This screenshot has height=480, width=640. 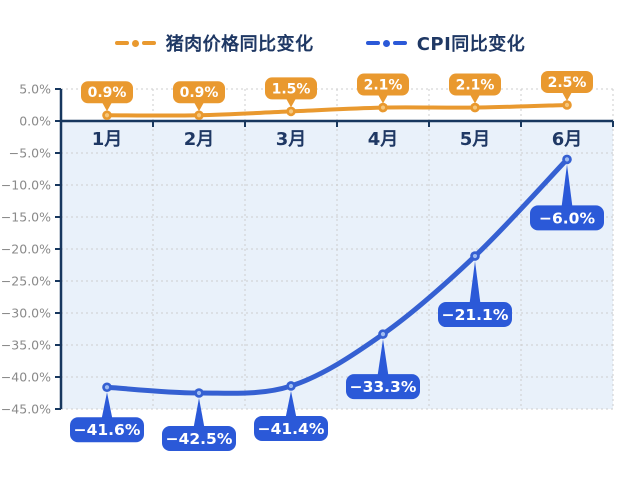 What do you see at coordinates (26, 313) in the screenshot?
I see `y-tick-label: −30.0%` at bounding box center [26, 313].